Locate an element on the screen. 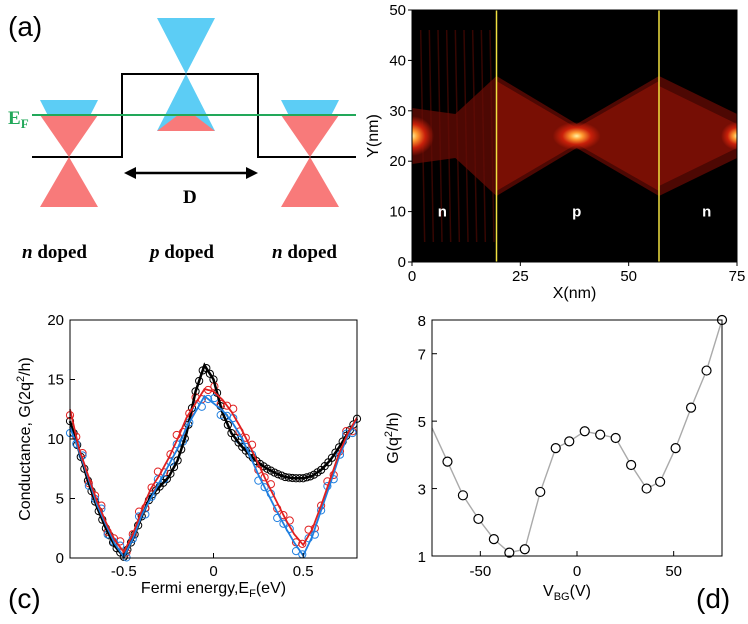 The image size is (748, 624). y-tick-label: 40 is located at coordinates (397, 60).